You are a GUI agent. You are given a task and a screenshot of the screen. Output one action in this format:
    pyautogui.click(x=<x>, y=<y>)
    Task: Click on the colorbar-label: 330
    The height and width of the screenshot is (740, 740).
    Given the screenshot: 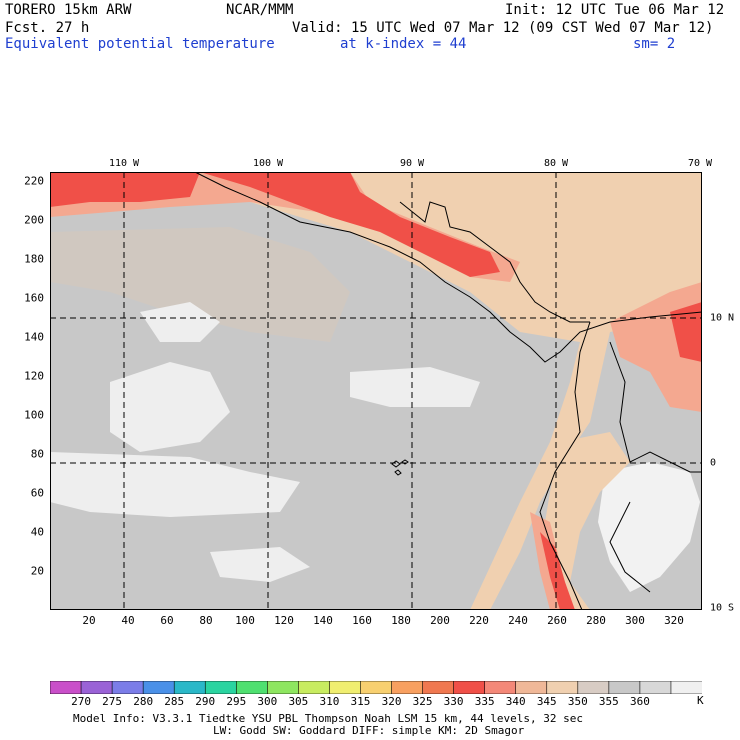 What is the action you would take?
    pyautogui.click(x=453, y=701)
    